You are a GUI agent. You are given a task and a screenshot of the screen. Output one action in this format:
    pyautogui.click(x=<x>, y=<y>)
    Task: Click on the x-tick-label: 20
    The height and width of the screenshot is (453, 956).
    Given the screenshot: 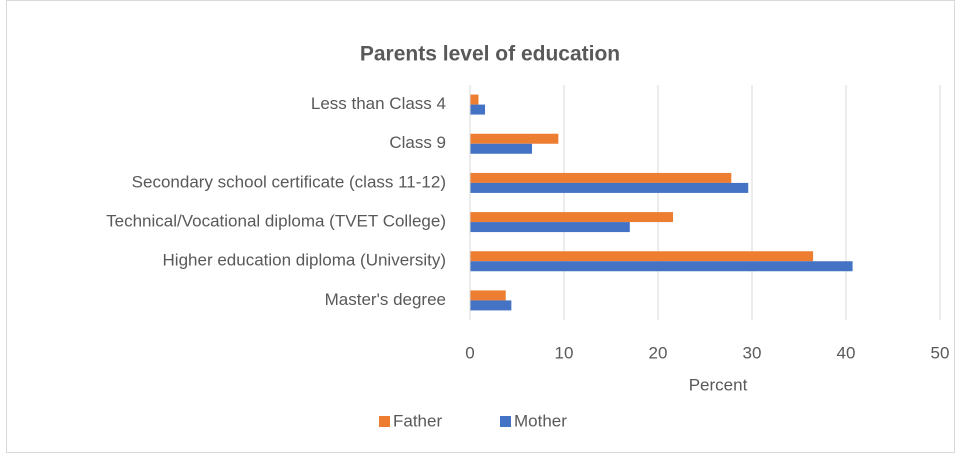 What is the action you would take?
    pyautogui.click(x=658, y=352)
    